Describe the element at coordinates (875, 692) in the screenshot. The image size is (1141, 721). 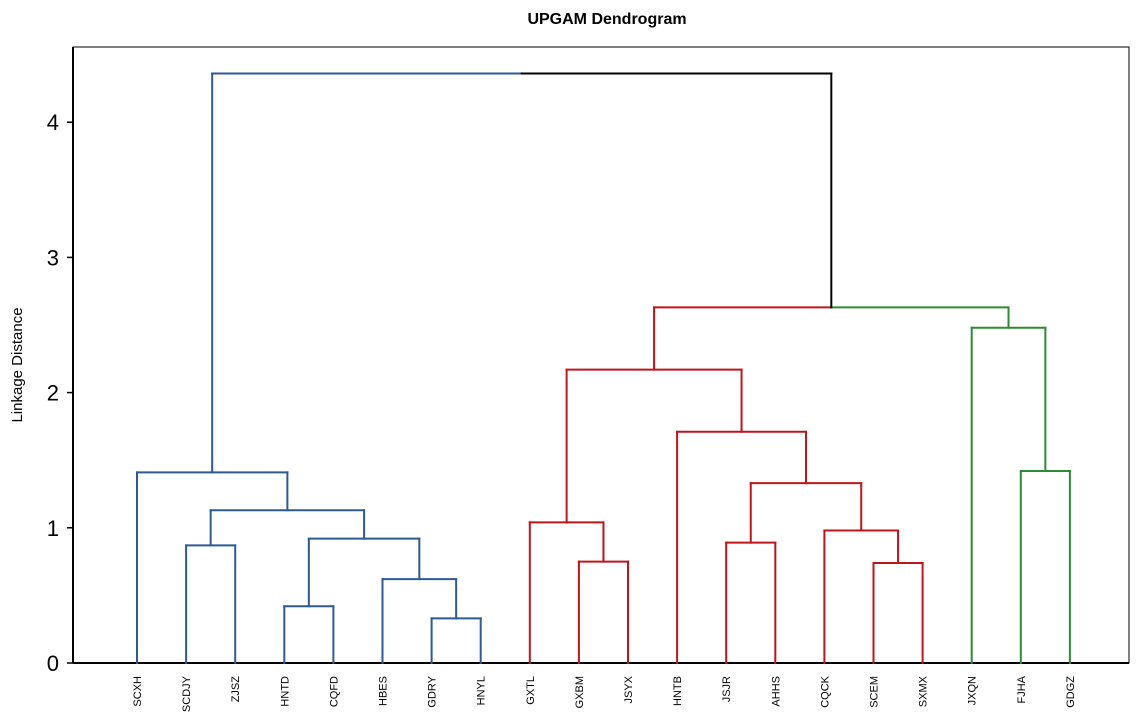
I see `x-tick-label: SCEM` at that location.